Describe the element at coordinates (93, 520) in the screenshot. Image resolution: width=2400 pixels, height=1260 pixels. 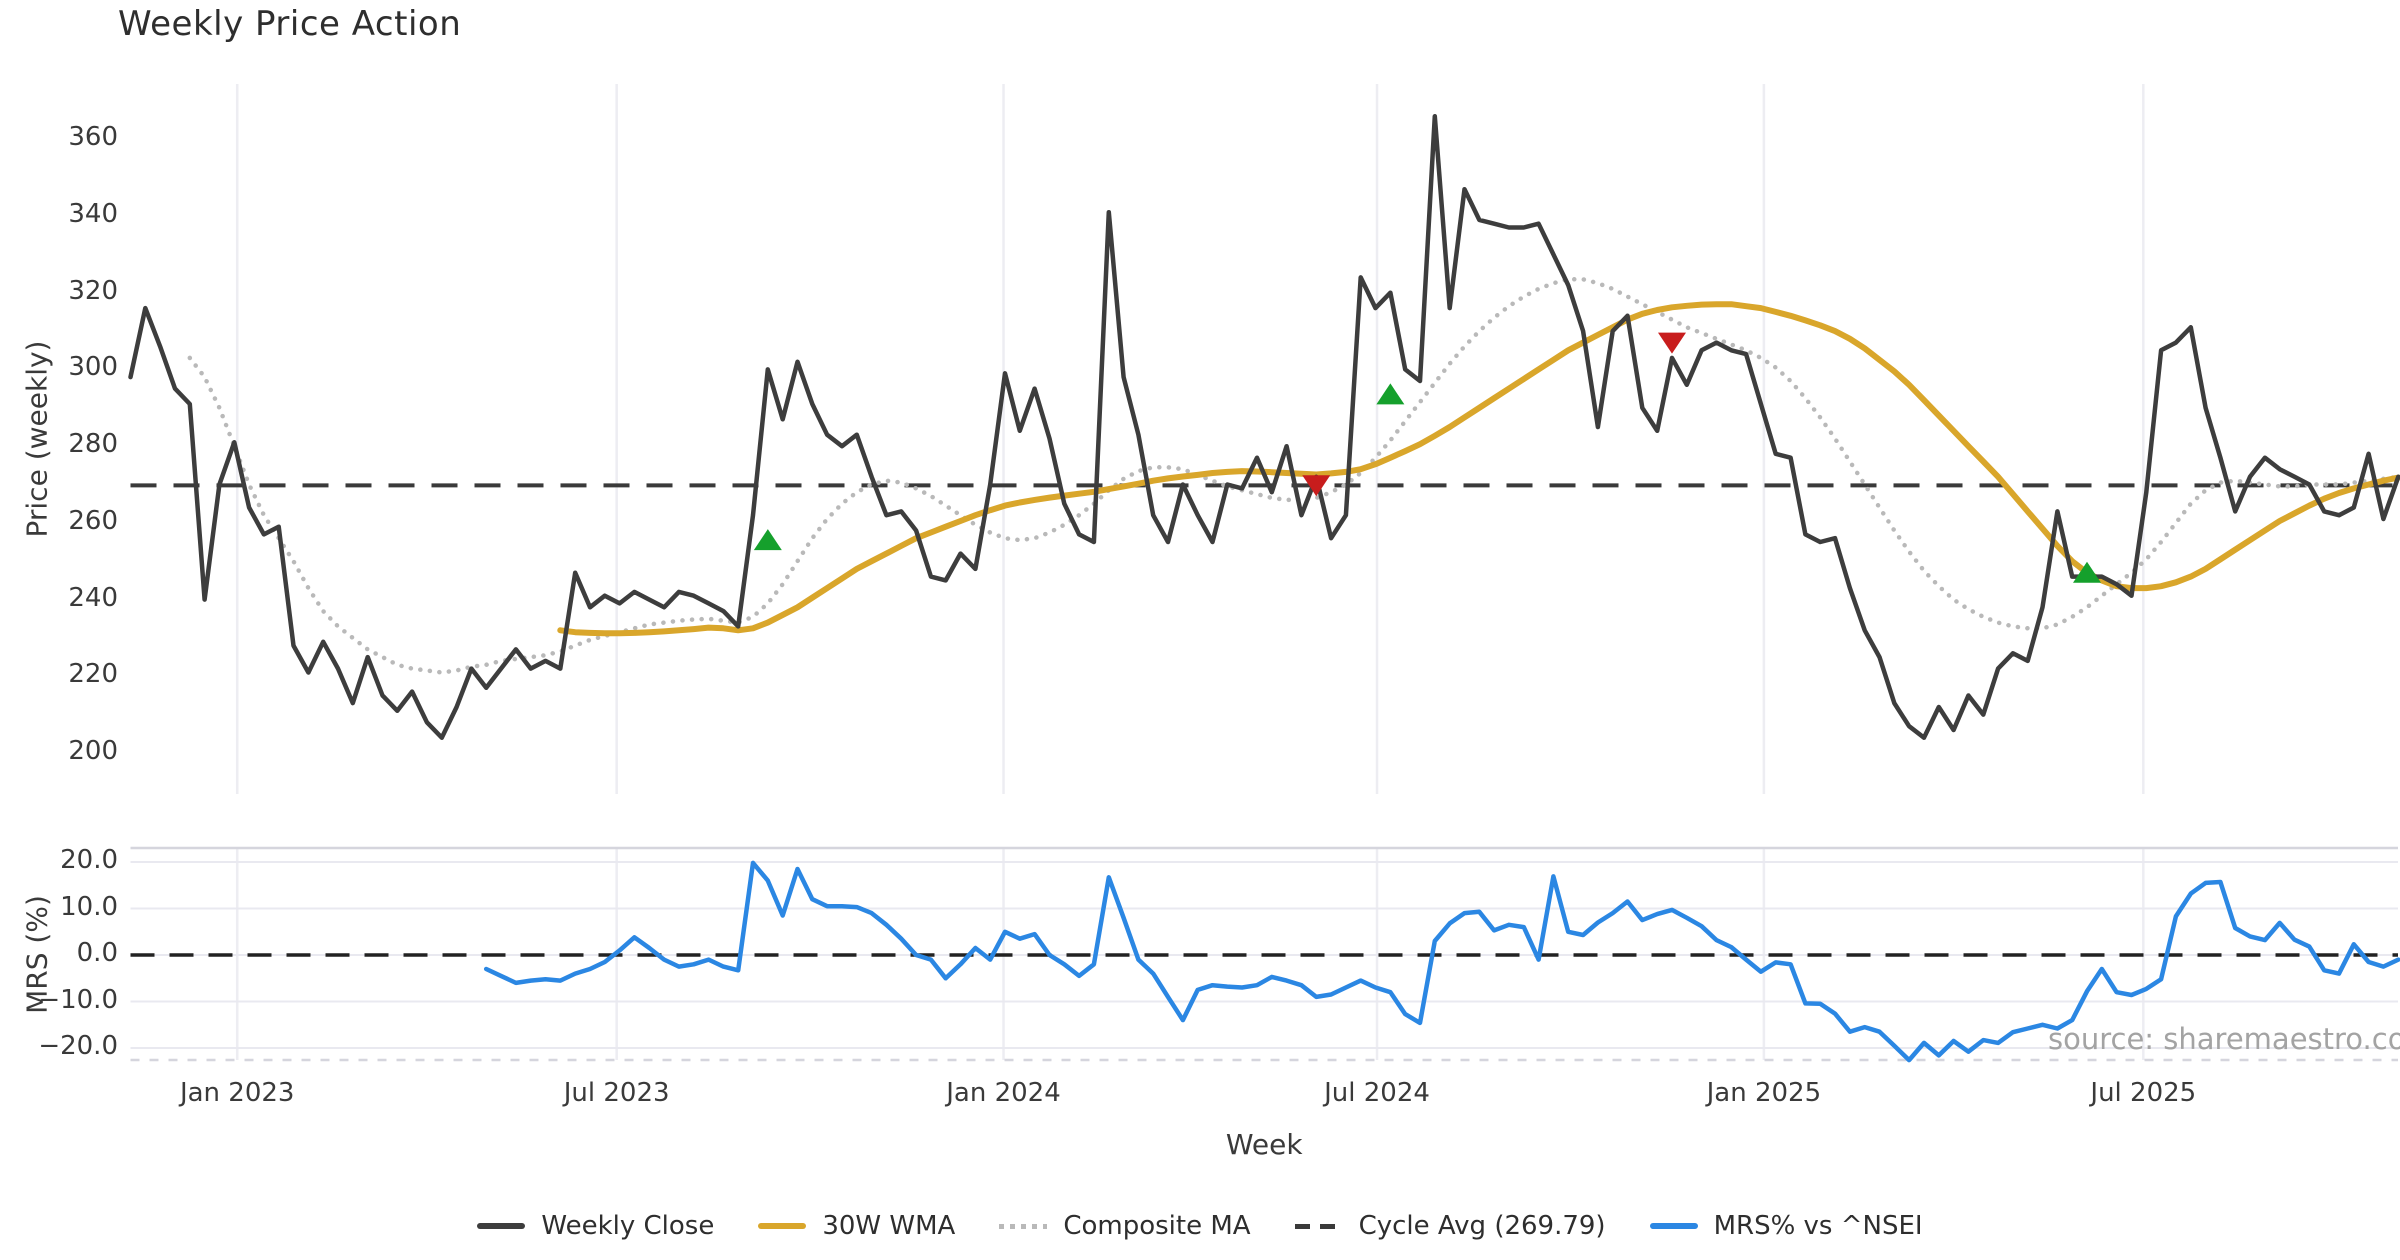
I see `price-y-tick-label: 260` at that location.